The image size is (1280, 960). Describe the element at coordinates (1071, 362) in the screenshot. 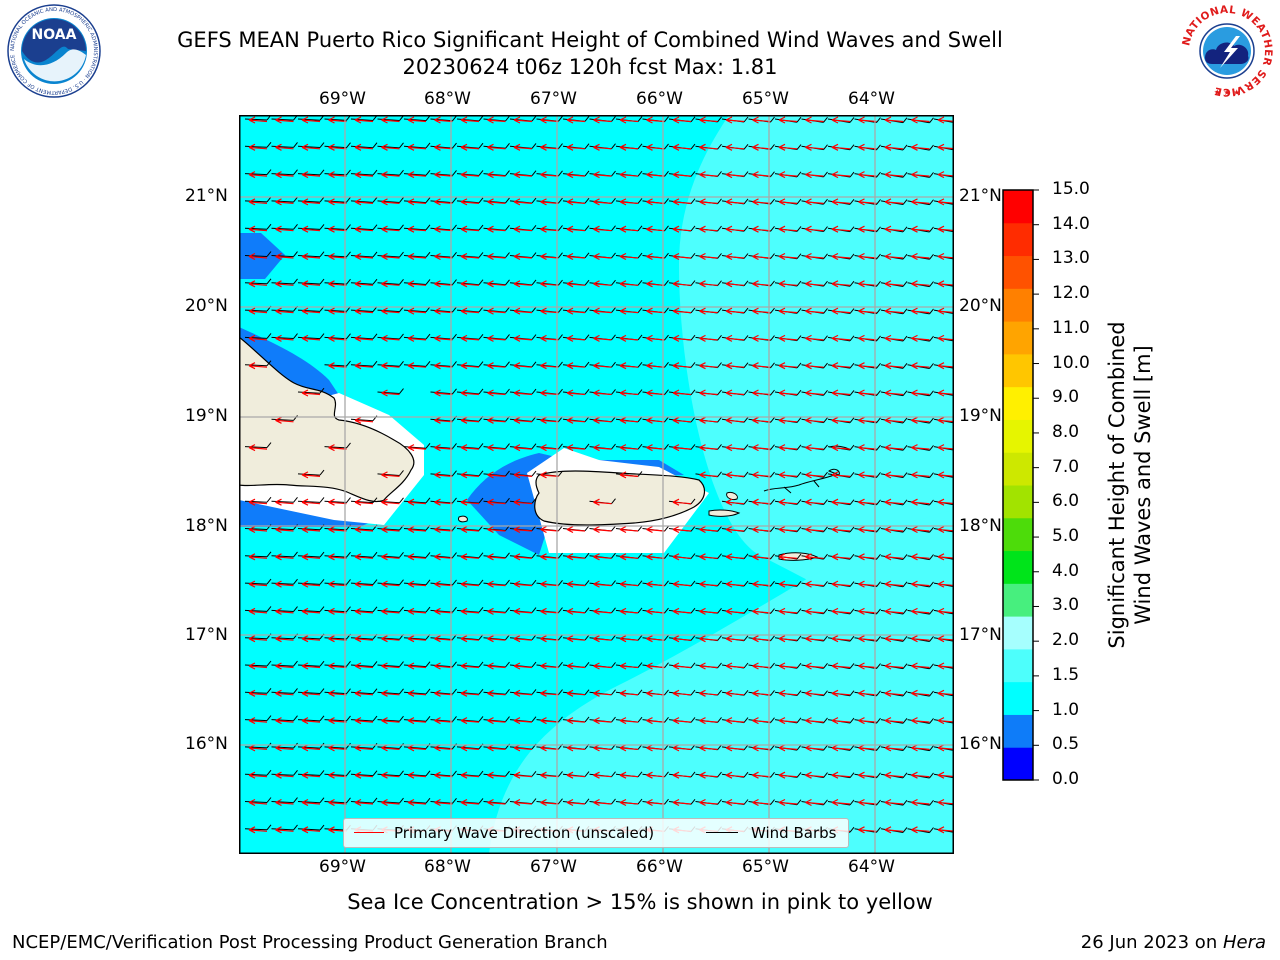

I see `colorbar-tick-label: 10.0` at that location.